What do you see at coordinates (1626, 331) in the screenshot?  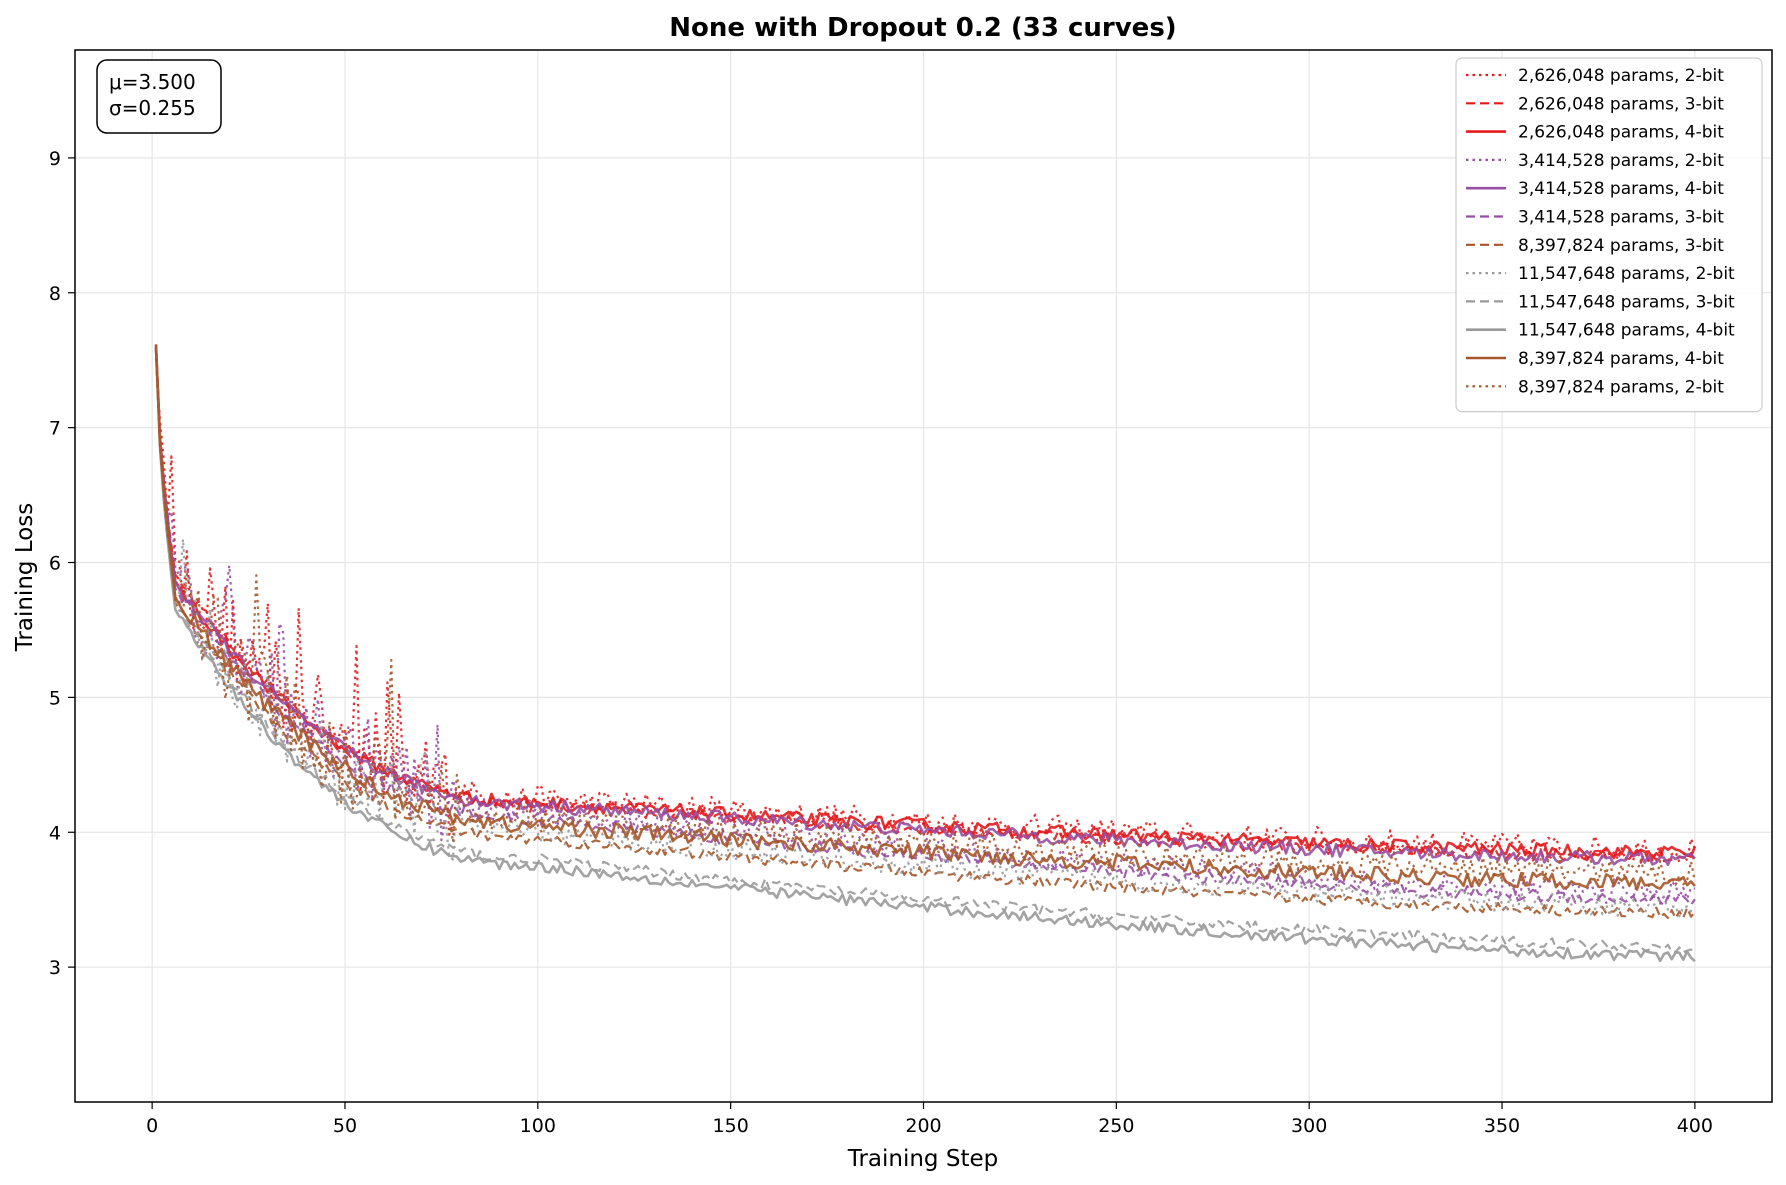 I see `legend-label: 11,547,648 params, 4-bit` at bounding box center [1626, 331].